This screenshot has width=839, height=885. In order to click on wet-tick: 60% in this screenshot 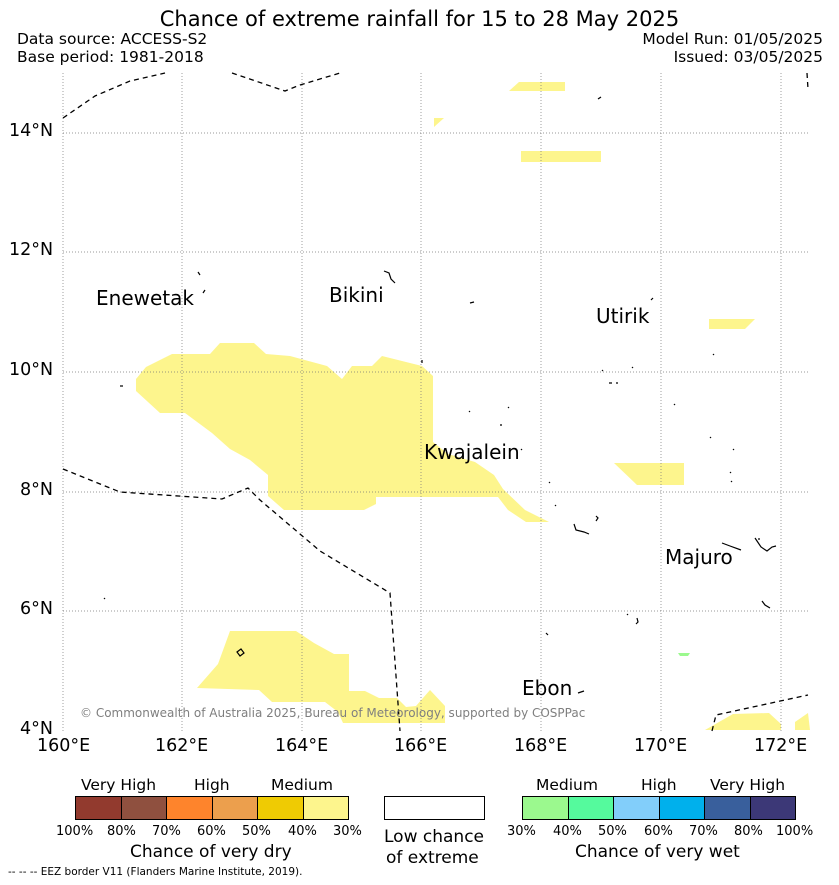, I will do `click(658, 831)`.